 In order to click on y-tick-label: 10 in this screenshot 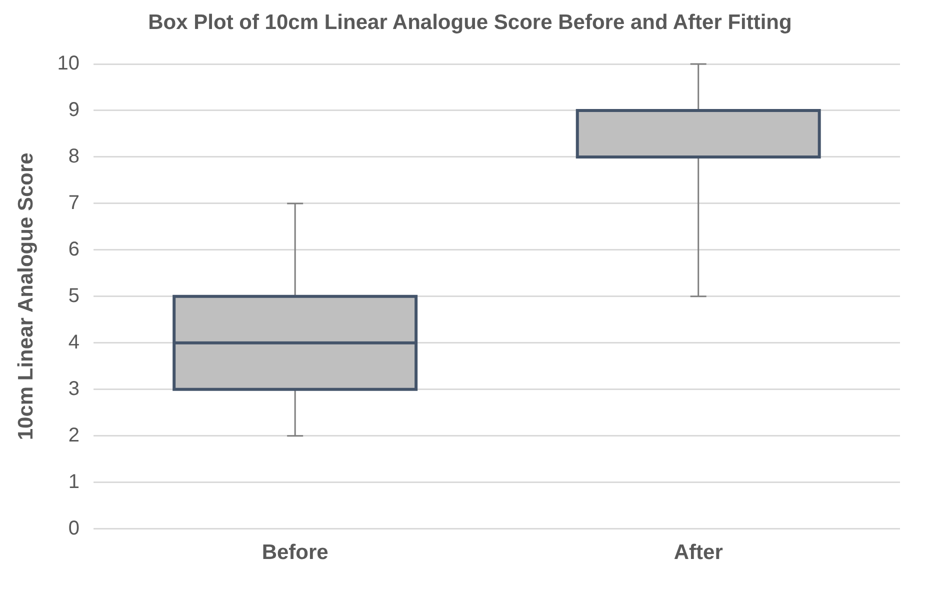, I will do `click(68, 63)`.